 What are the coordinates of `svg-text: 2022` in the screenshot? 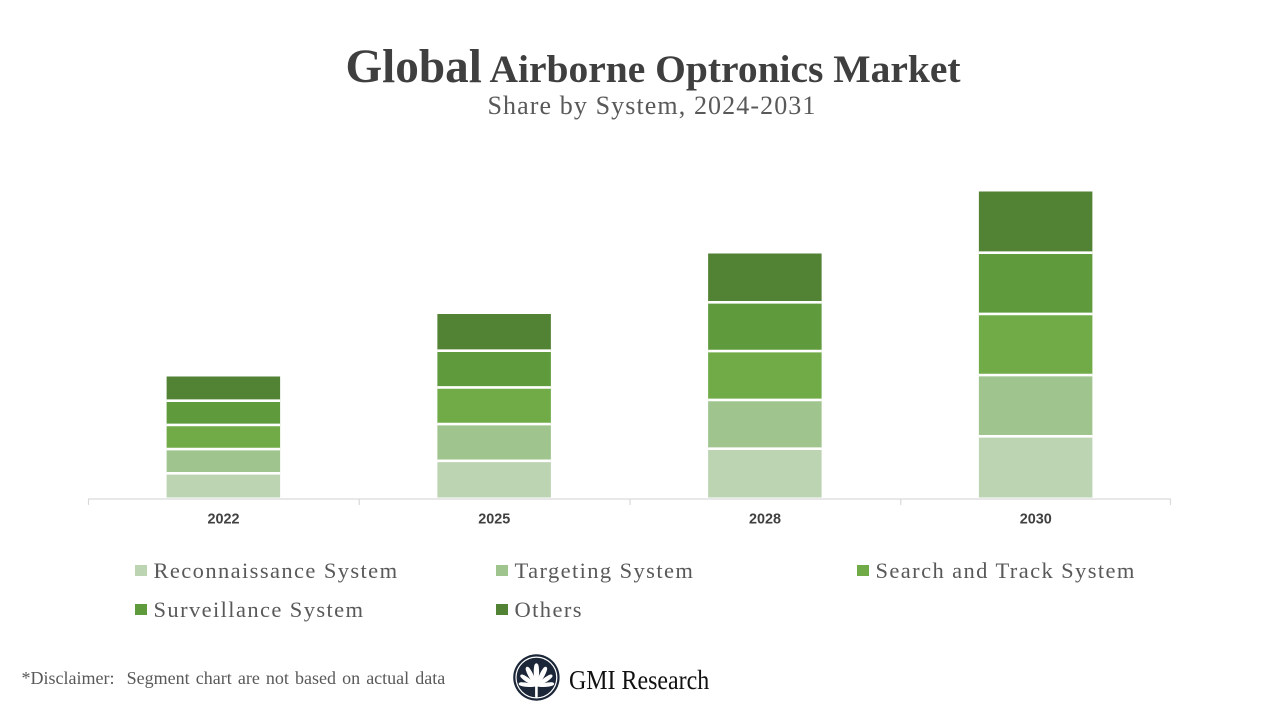 It's located at (223, 520).